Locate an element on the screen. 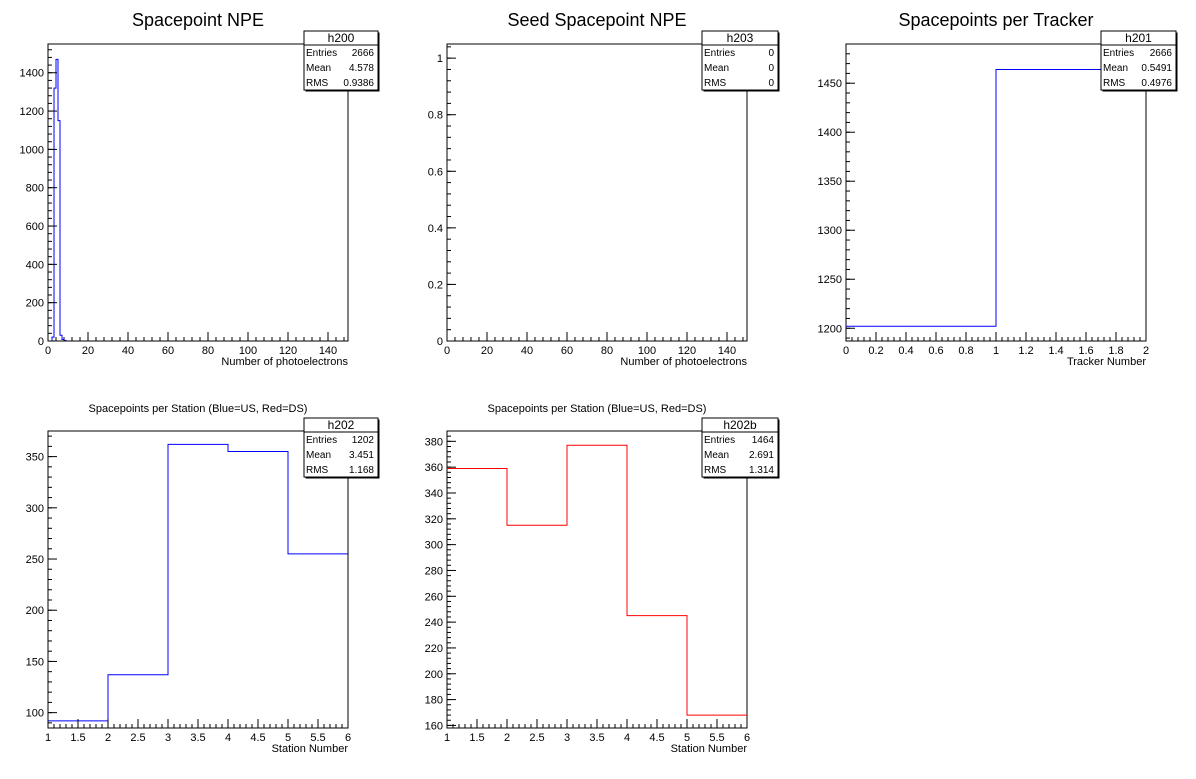  y-tick-label: 340 is located at coordinates (434, 494).